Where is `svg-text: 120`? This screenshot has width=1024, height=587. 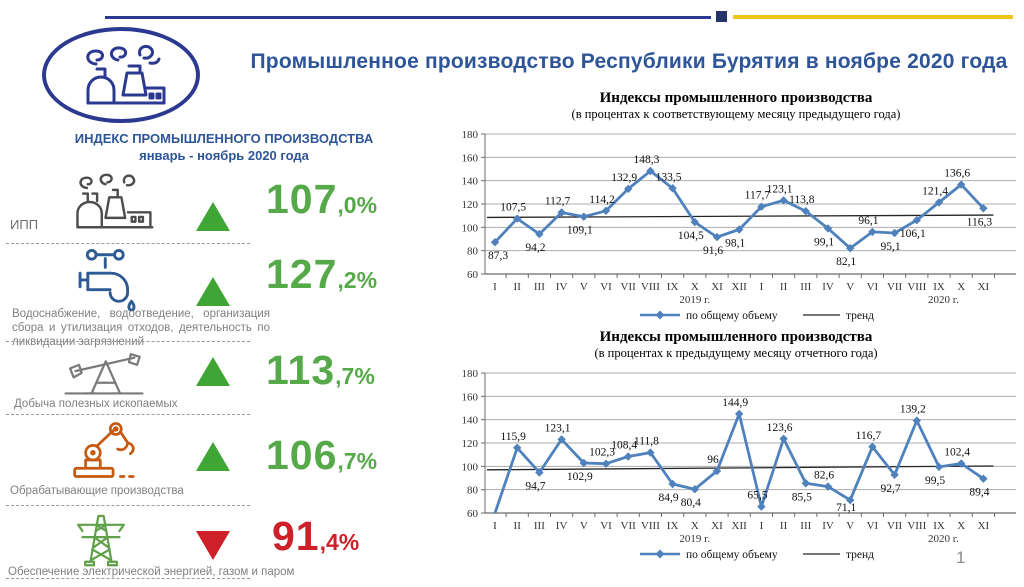
svg-text: 120 is located at coordinates (470, 444).